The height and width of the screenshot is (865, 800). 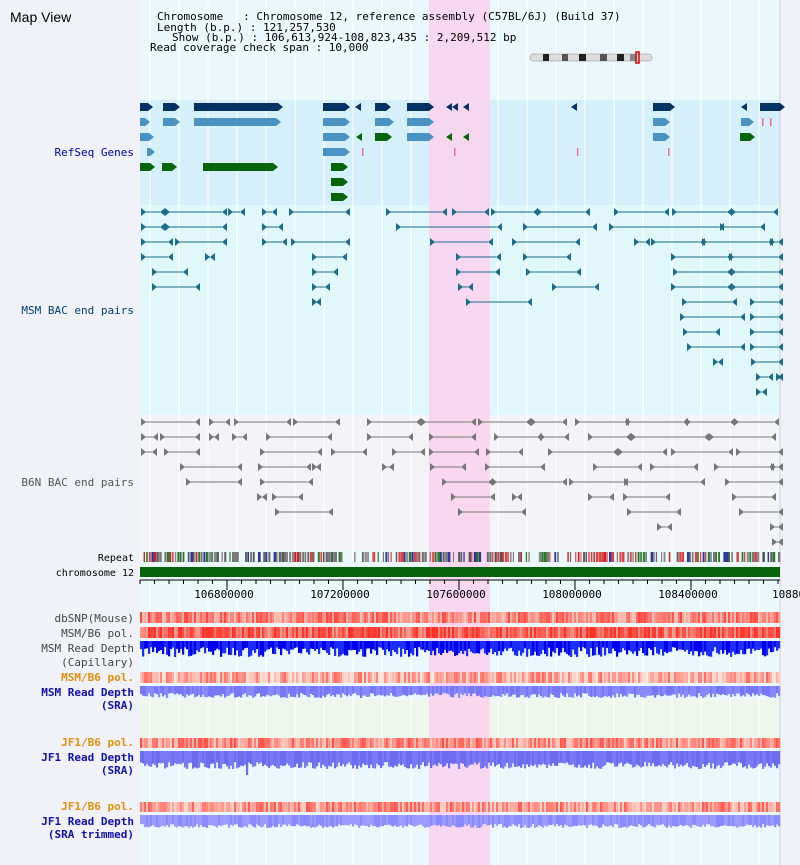 I want to click on gene-strand-arrow, so click(x=151, y=137).